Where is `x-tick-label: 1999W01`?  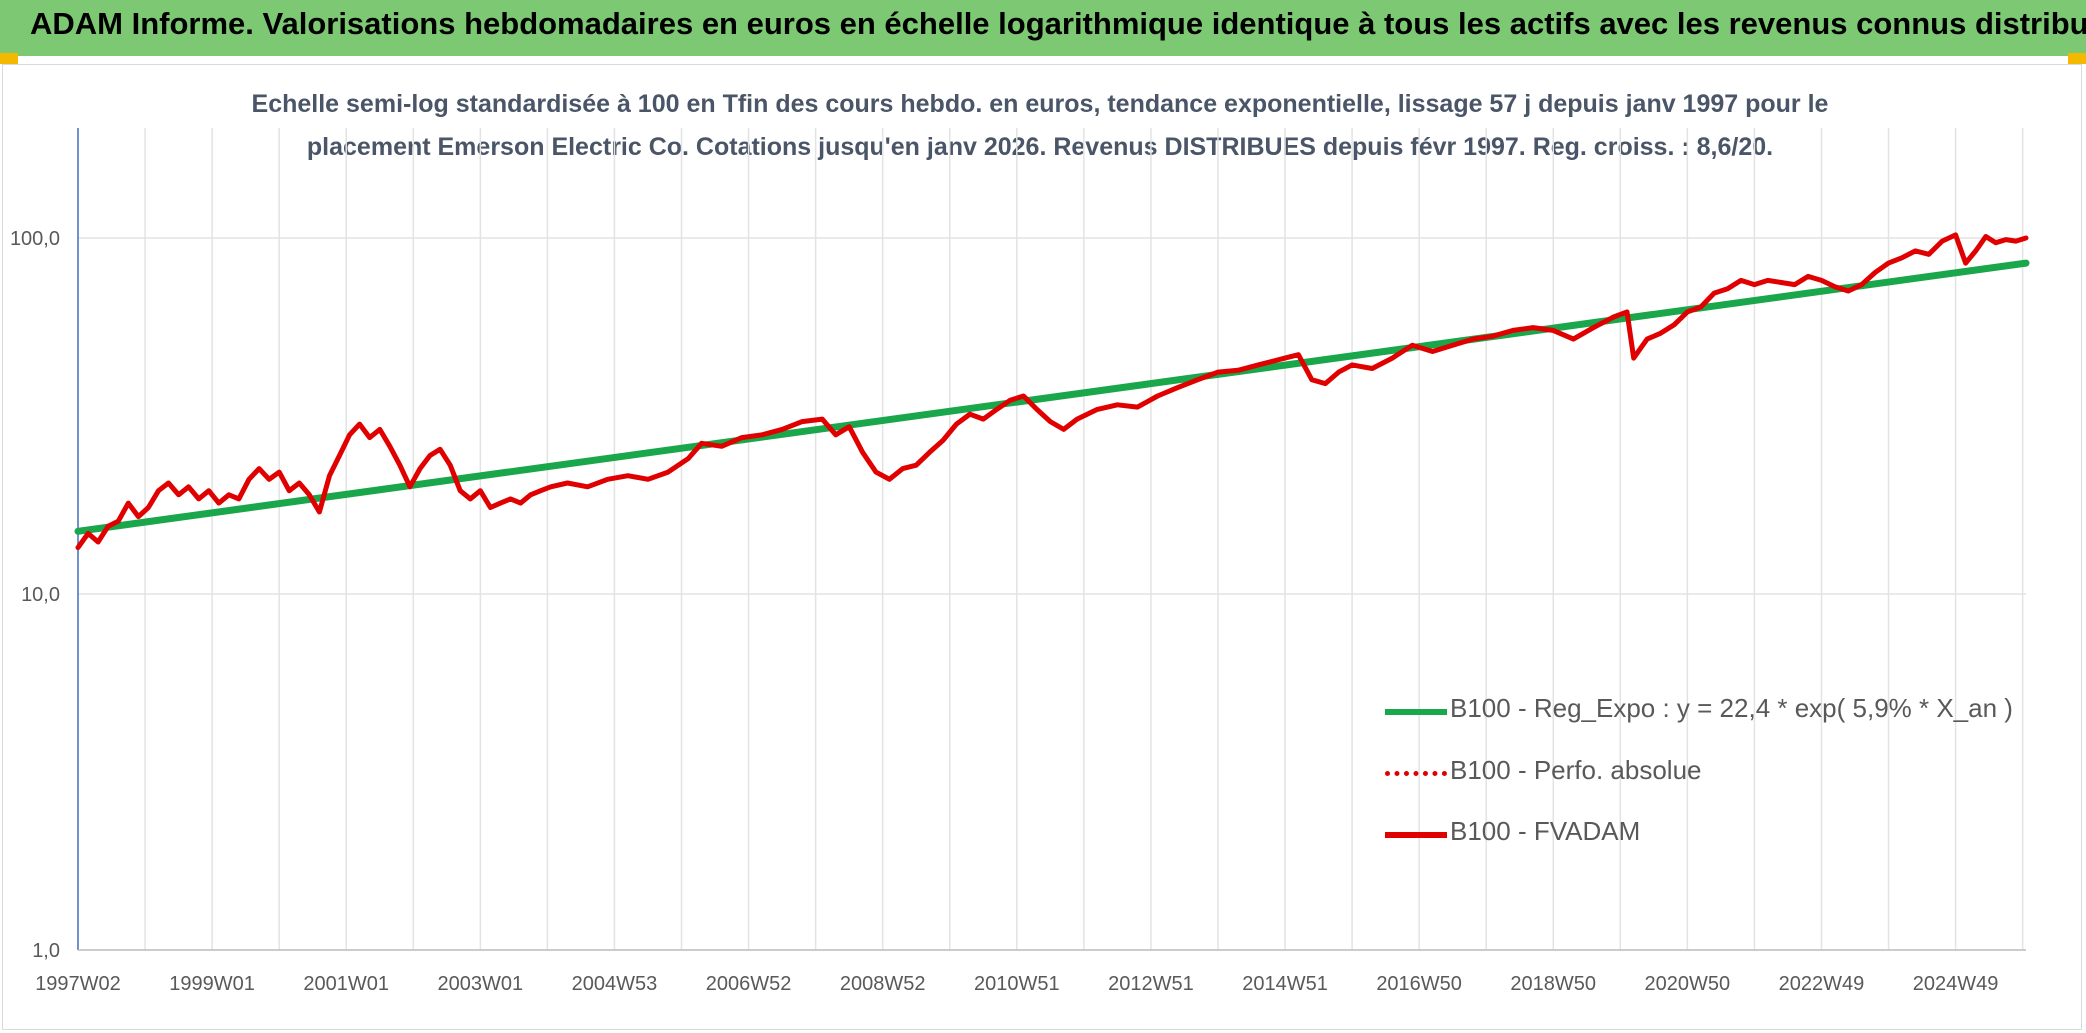
x-tick-label: 1999W01 is located at coordinates (212, 984).